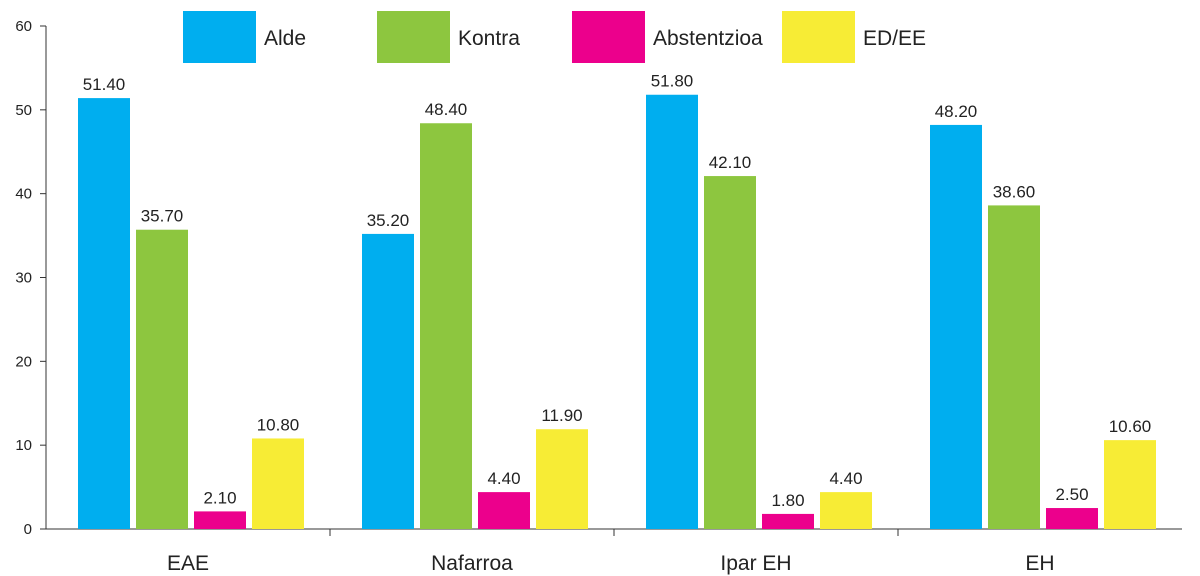 Image resolution: width=1200 pixels, height=576 pixels. I want to click on data-label: 48.40, so click(446, 109).